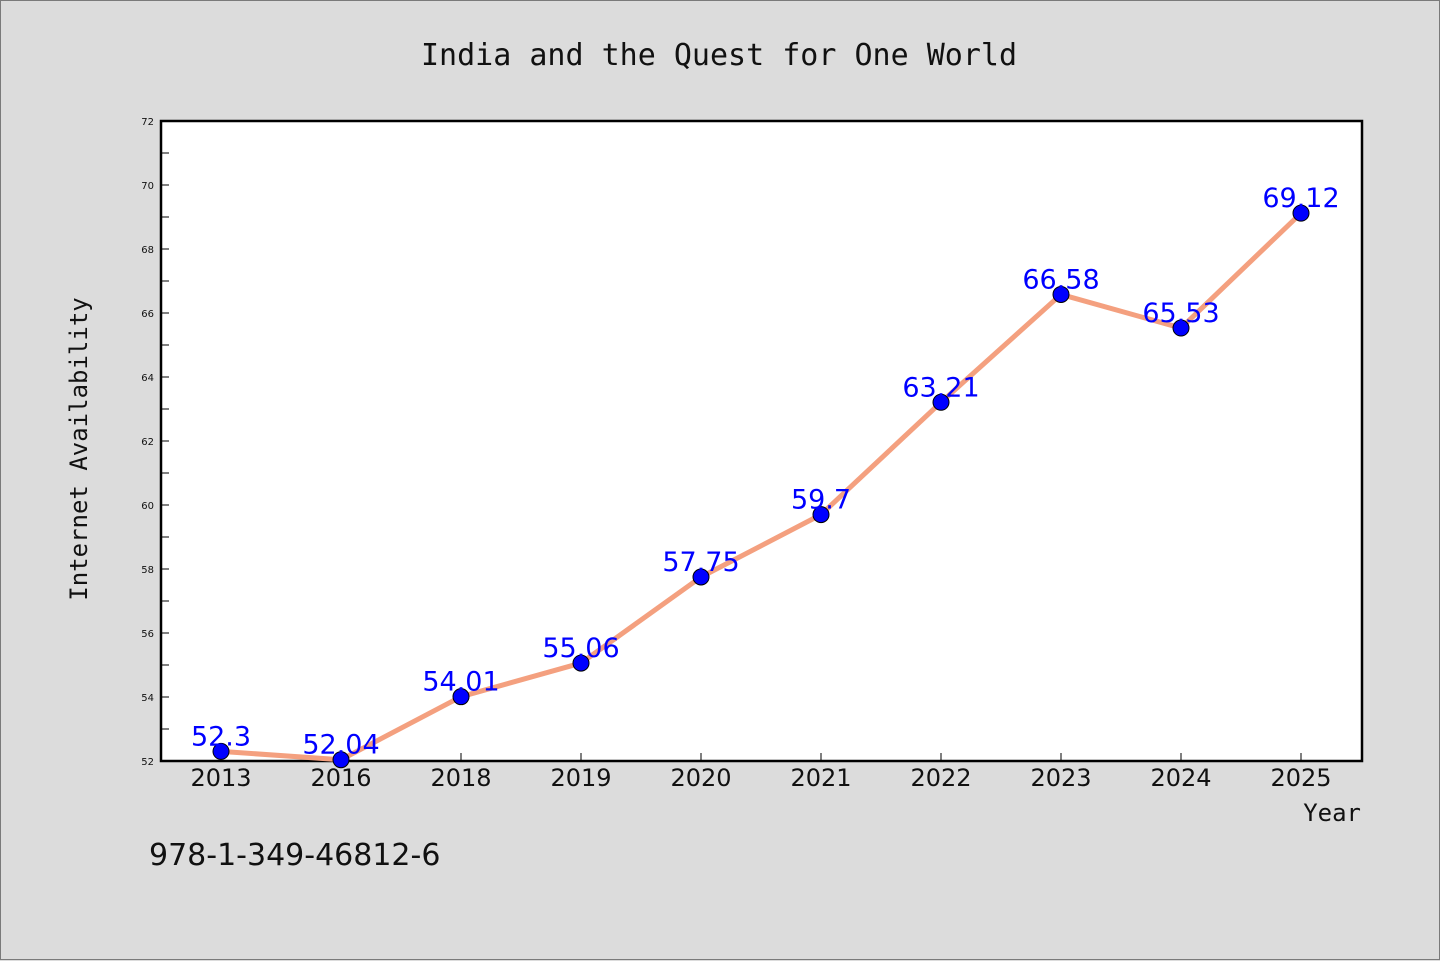  I want to click on x-axis: 2013 2016 2018 2019 2020 2021 2022 2023 2024 2025, so click(761, 772).